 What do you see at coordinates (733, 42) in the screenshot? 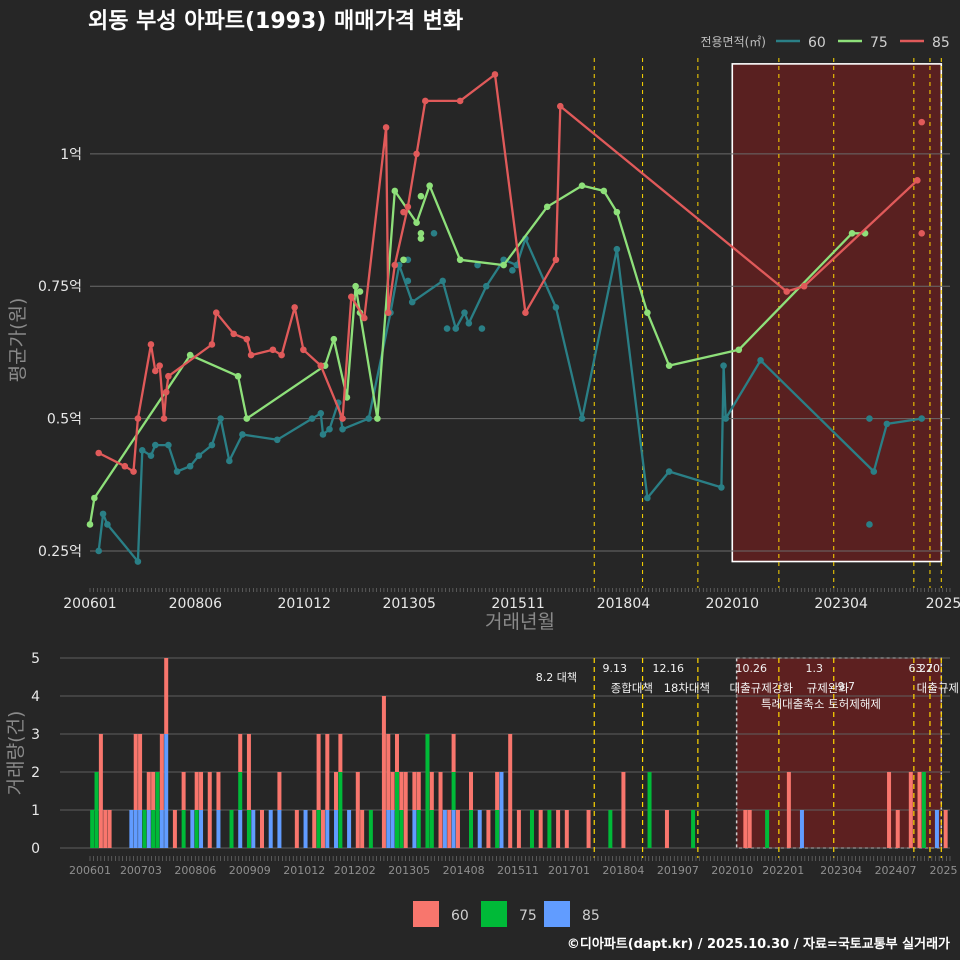
I see `legend-title: 전용면적(㎡)` at bounding box center [733, 42].